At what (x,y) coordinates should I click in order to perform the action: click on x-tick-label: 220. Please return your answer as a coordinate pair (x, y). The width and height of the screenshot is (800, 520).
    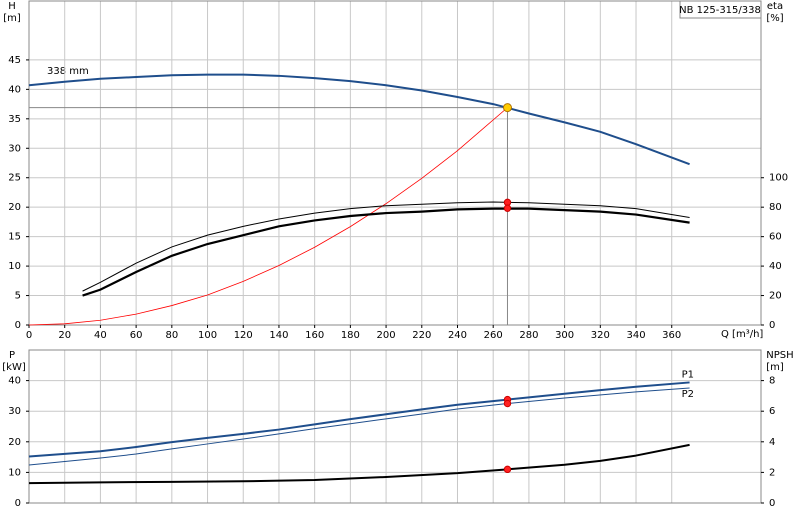
    Looking at the image, I should click on (421, 335).